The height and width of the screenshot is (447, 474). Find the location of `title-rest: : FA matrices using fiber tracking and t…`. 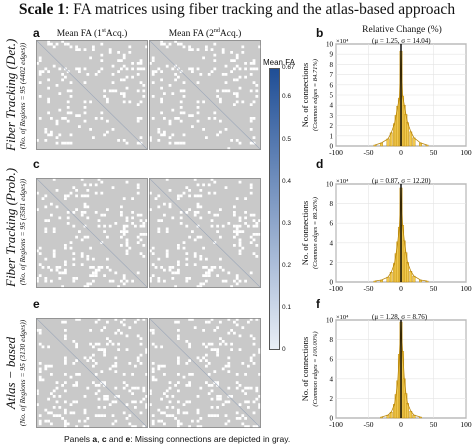

title-rest: : FA matrices using fiber tracking and t… is located at coordinates (260, 9).